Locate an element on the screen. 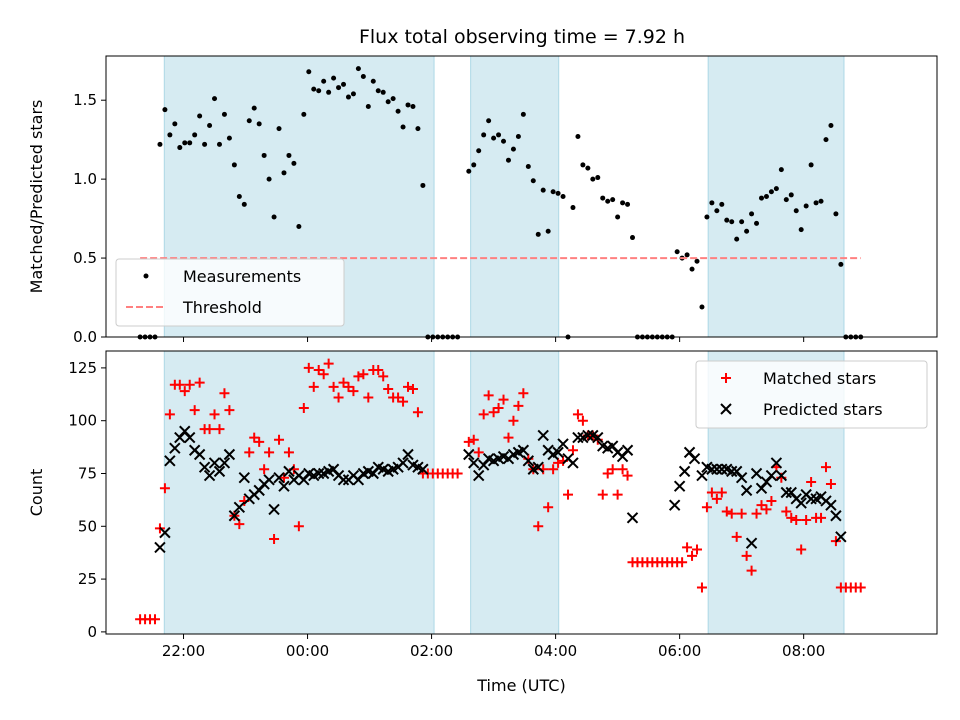  y-tick-label: 100 is located at coordinates (82, 421).